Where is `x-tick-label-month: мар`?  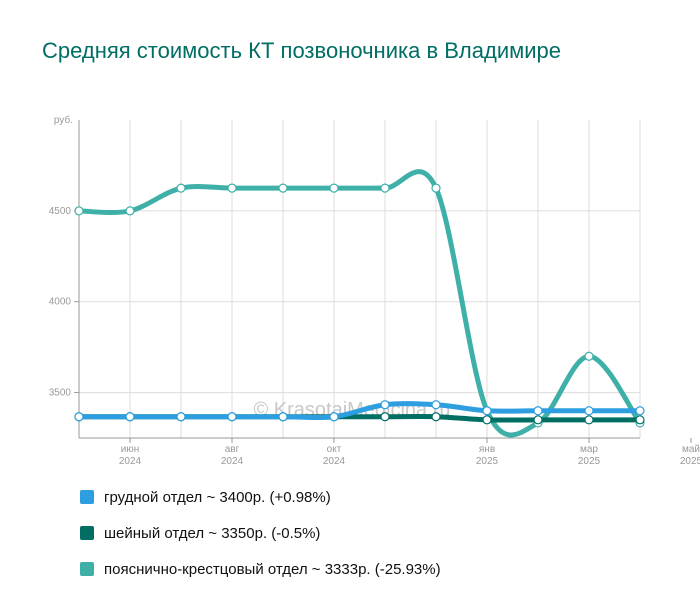
x-tick-label-month: мар is located at coordinates (589, 449).